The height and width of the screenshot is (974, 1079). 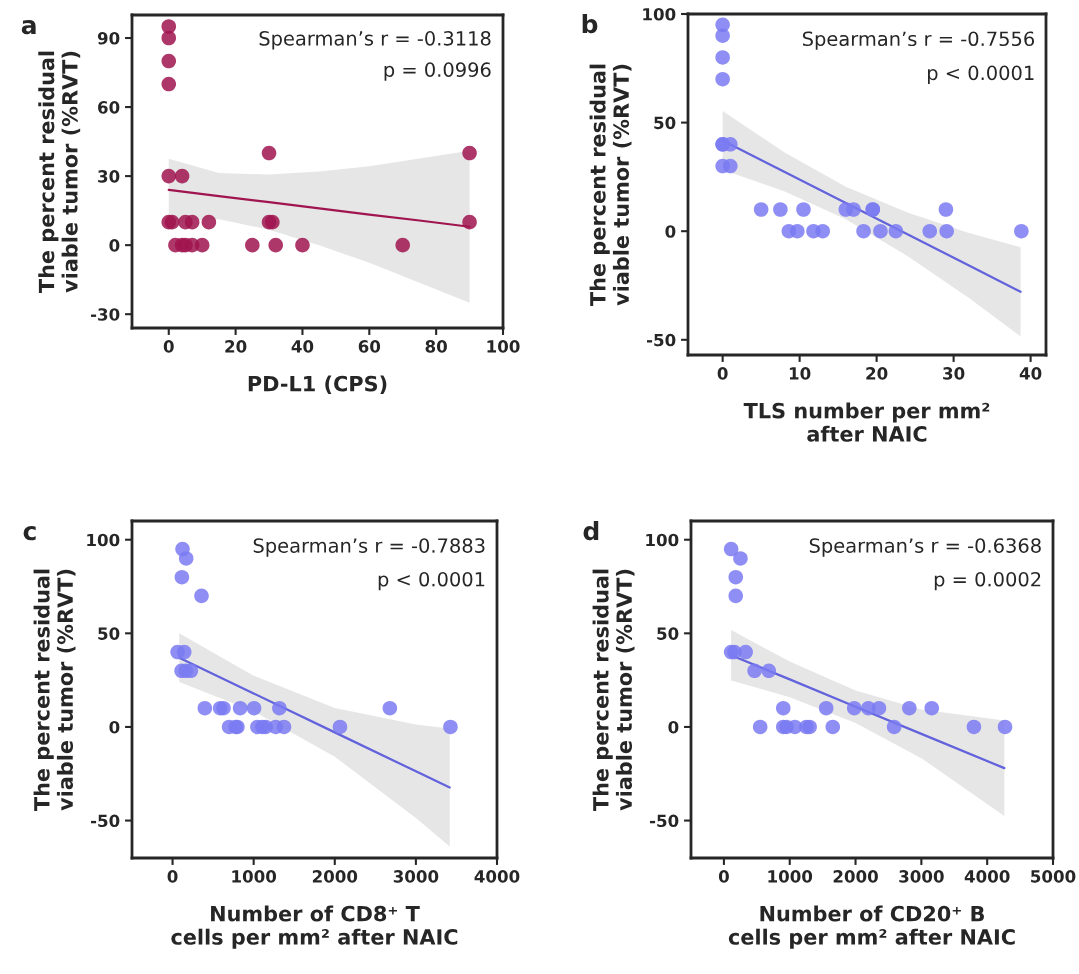 What do you see at coordinates (29, 533) in the screenshot?
I see `chart-title: c` at bounding box center [29, 533].